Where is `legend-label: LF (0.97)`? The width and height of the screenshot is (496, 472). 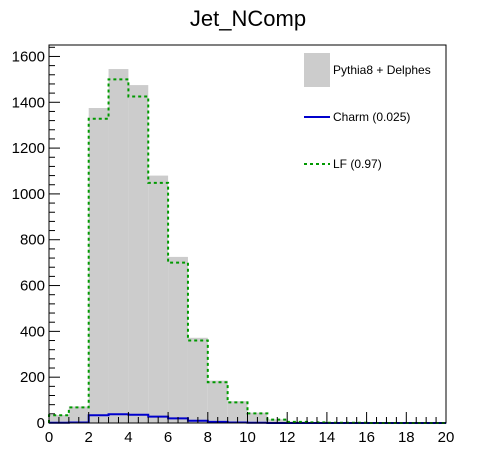
legend-label: LF (0.97) is located at coordinates (357, 164).